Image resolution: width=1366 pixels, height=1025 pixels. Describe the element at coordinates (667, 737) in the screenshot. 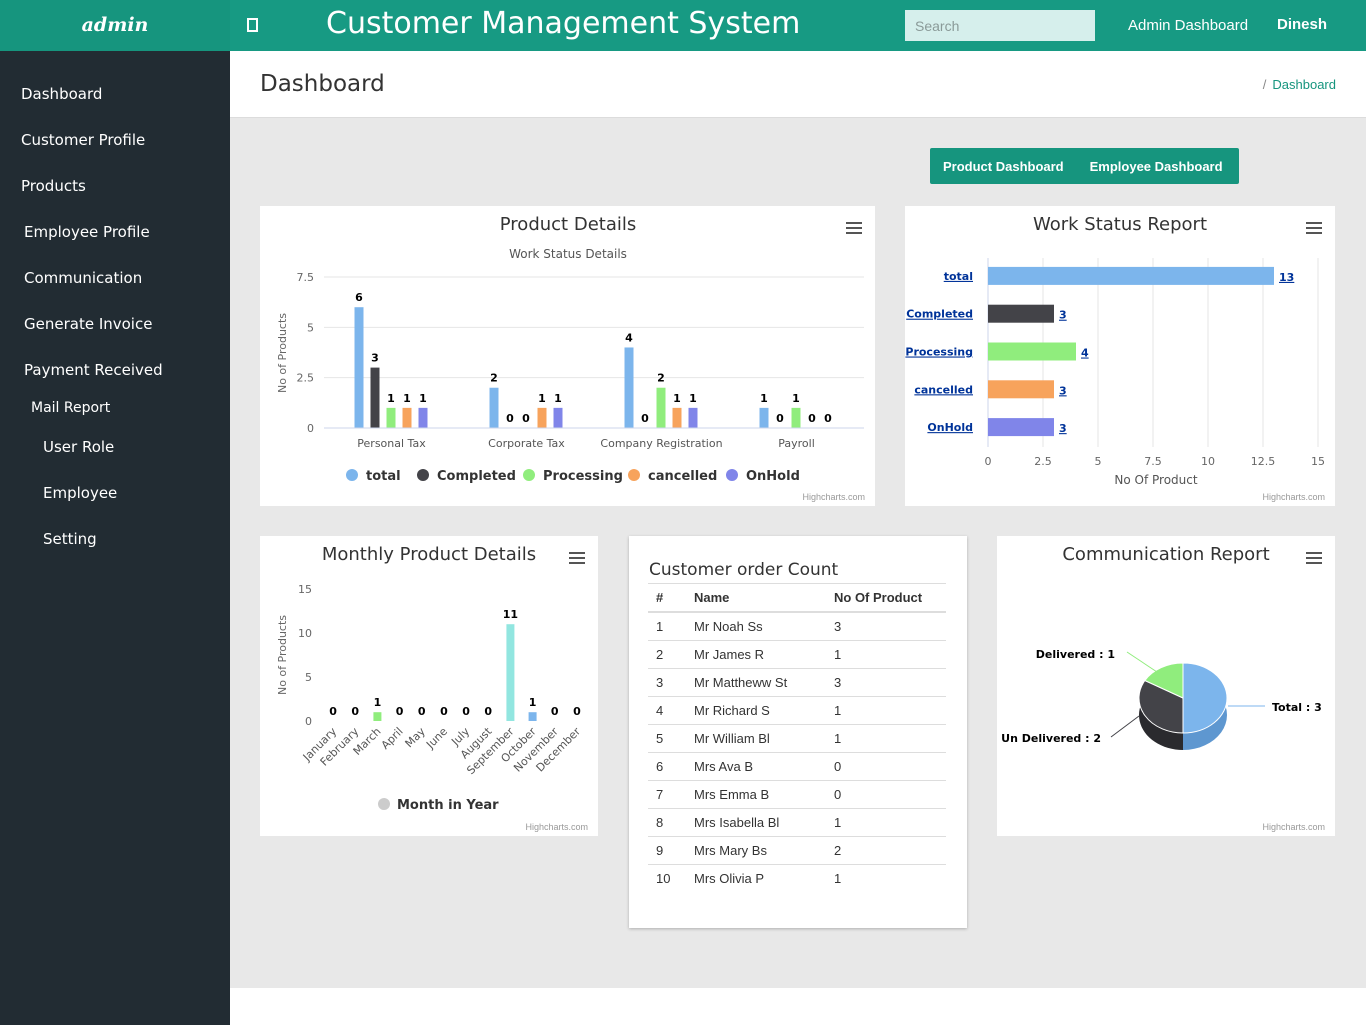

I see `row-index: 5` at that location.